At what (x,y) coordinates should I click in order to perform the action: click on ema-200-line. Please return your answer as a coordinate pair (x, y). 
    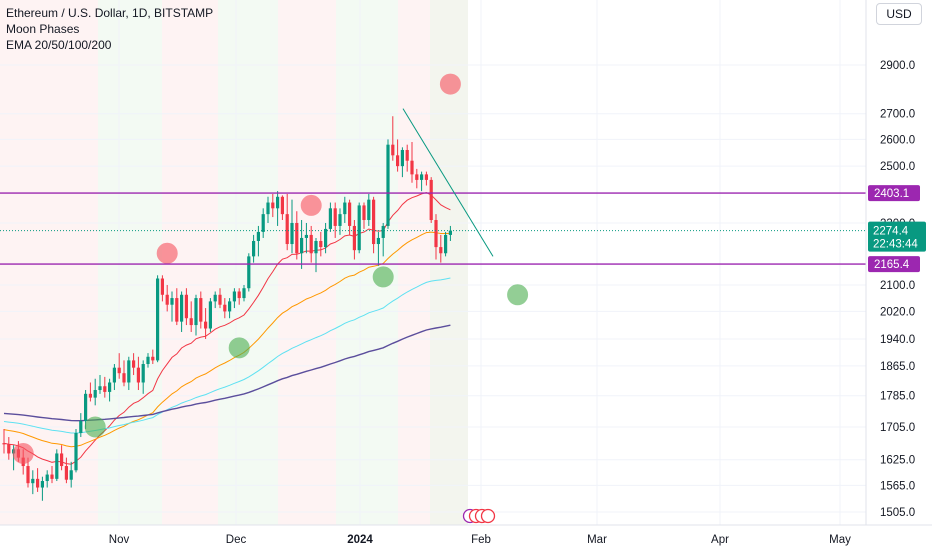
    Looking at the image, I should click on (227, 373).